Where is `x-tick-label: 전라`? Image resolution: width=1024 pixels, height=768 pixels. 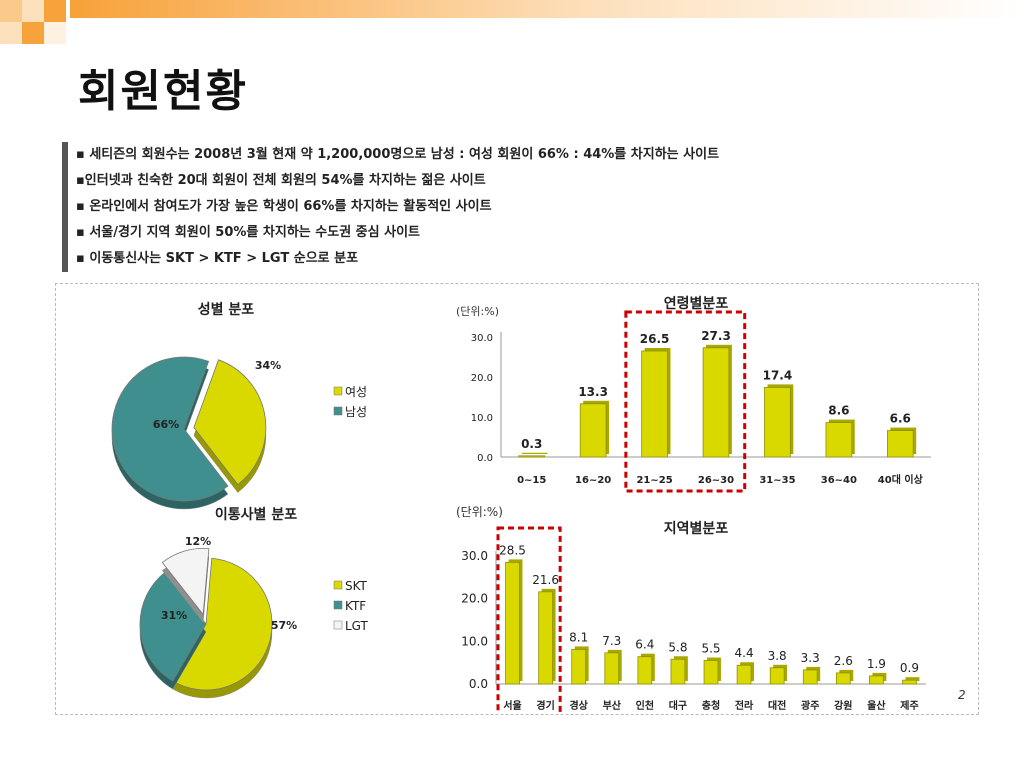
x-tick-label: 전라 is located at coordinates (744, 705).